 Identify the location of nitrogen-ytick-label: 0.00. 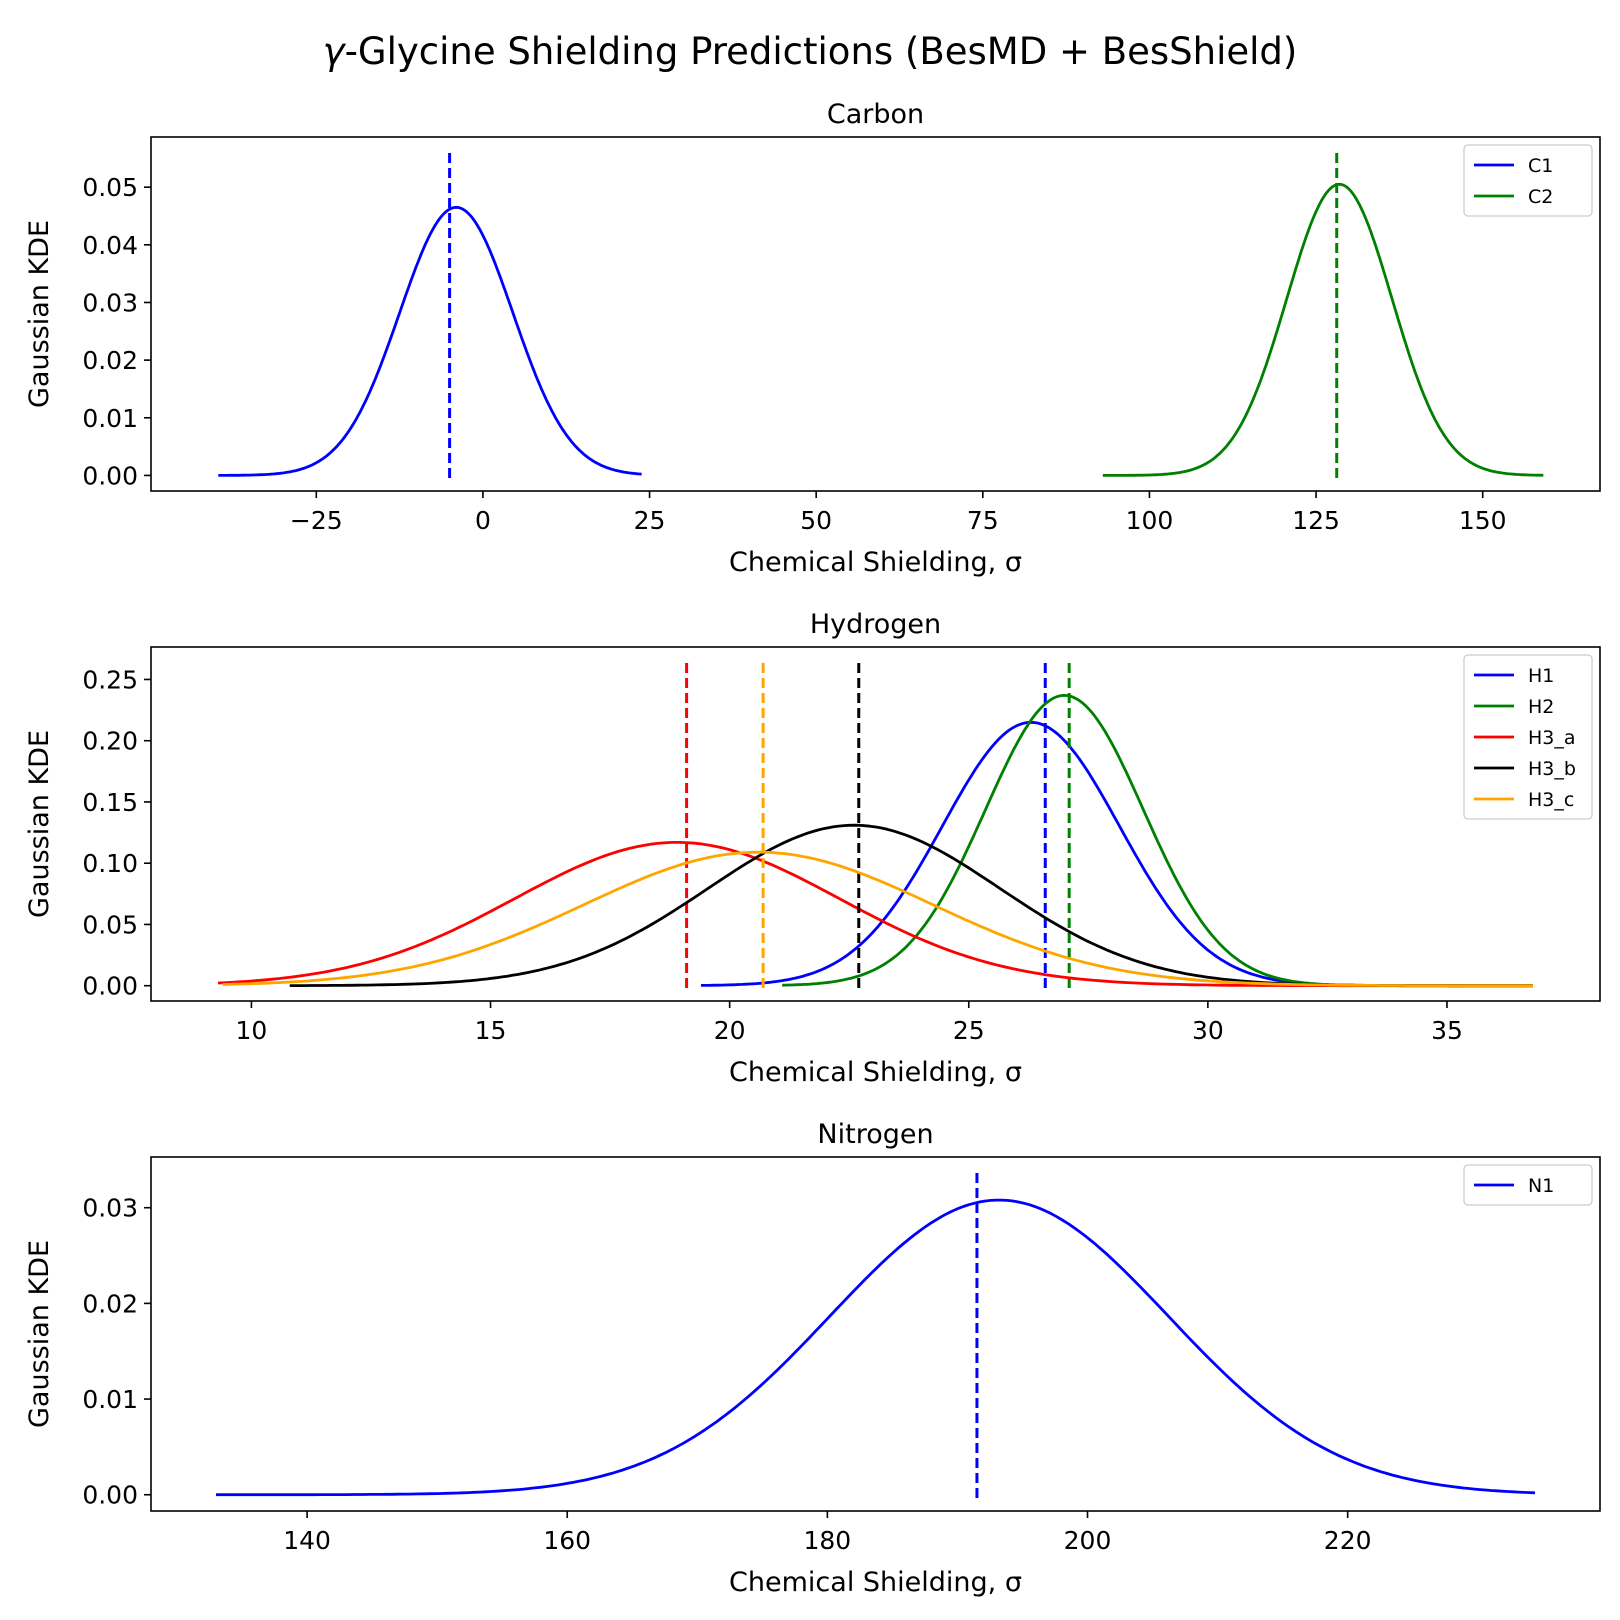
(110, 1495).